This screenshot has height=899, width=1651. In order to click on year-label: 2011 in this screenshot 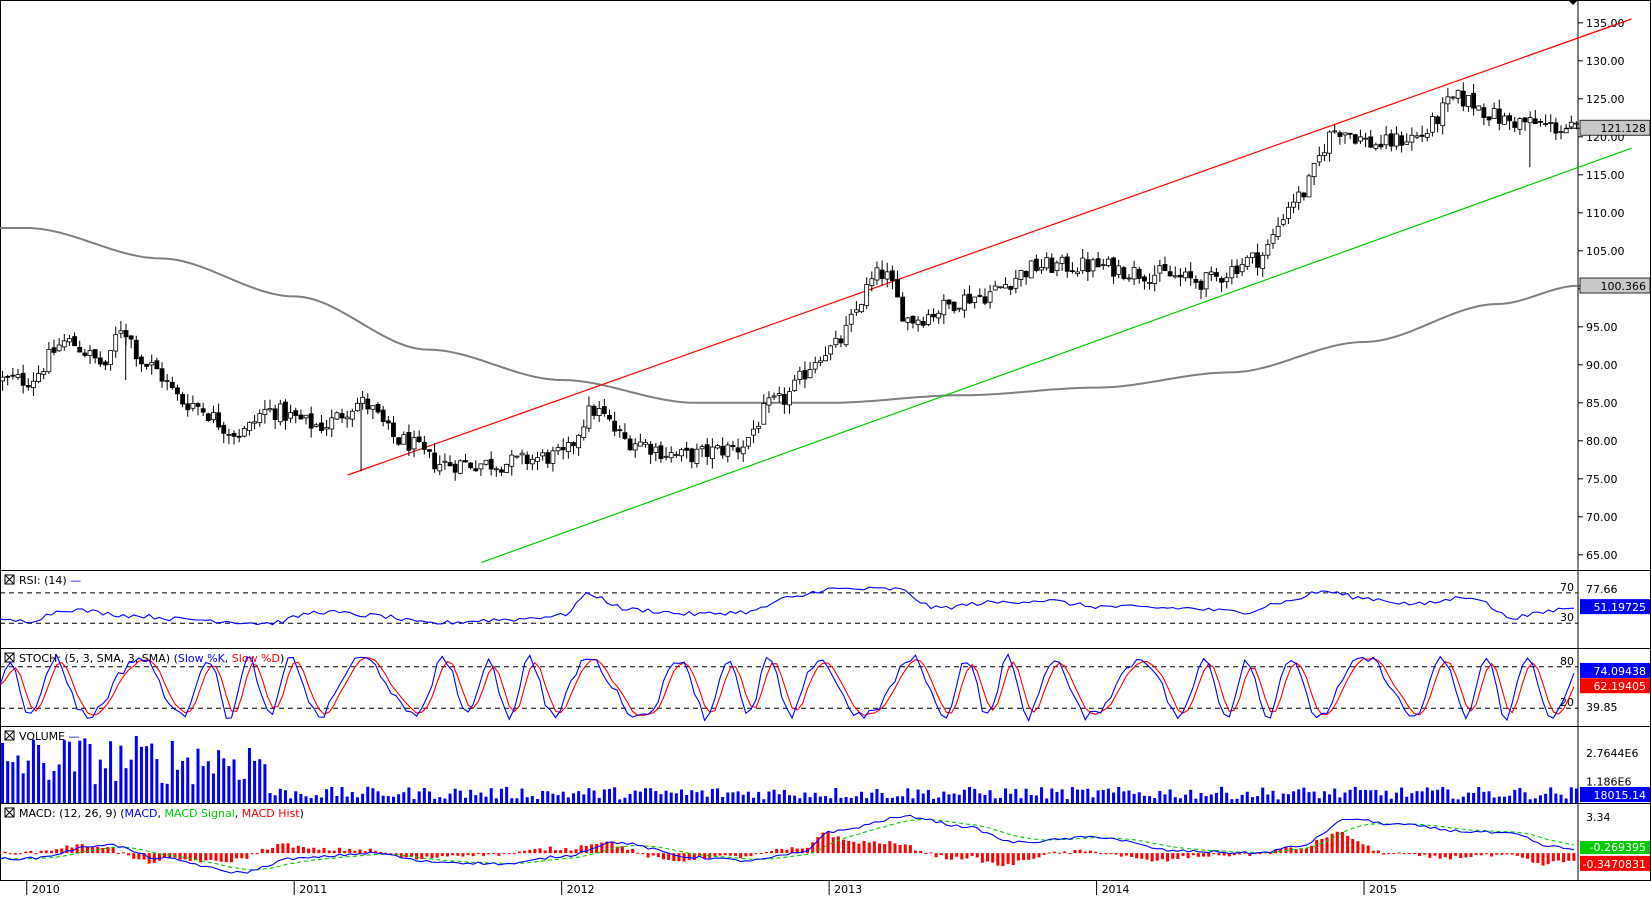, I will do `click(313, 889)`.